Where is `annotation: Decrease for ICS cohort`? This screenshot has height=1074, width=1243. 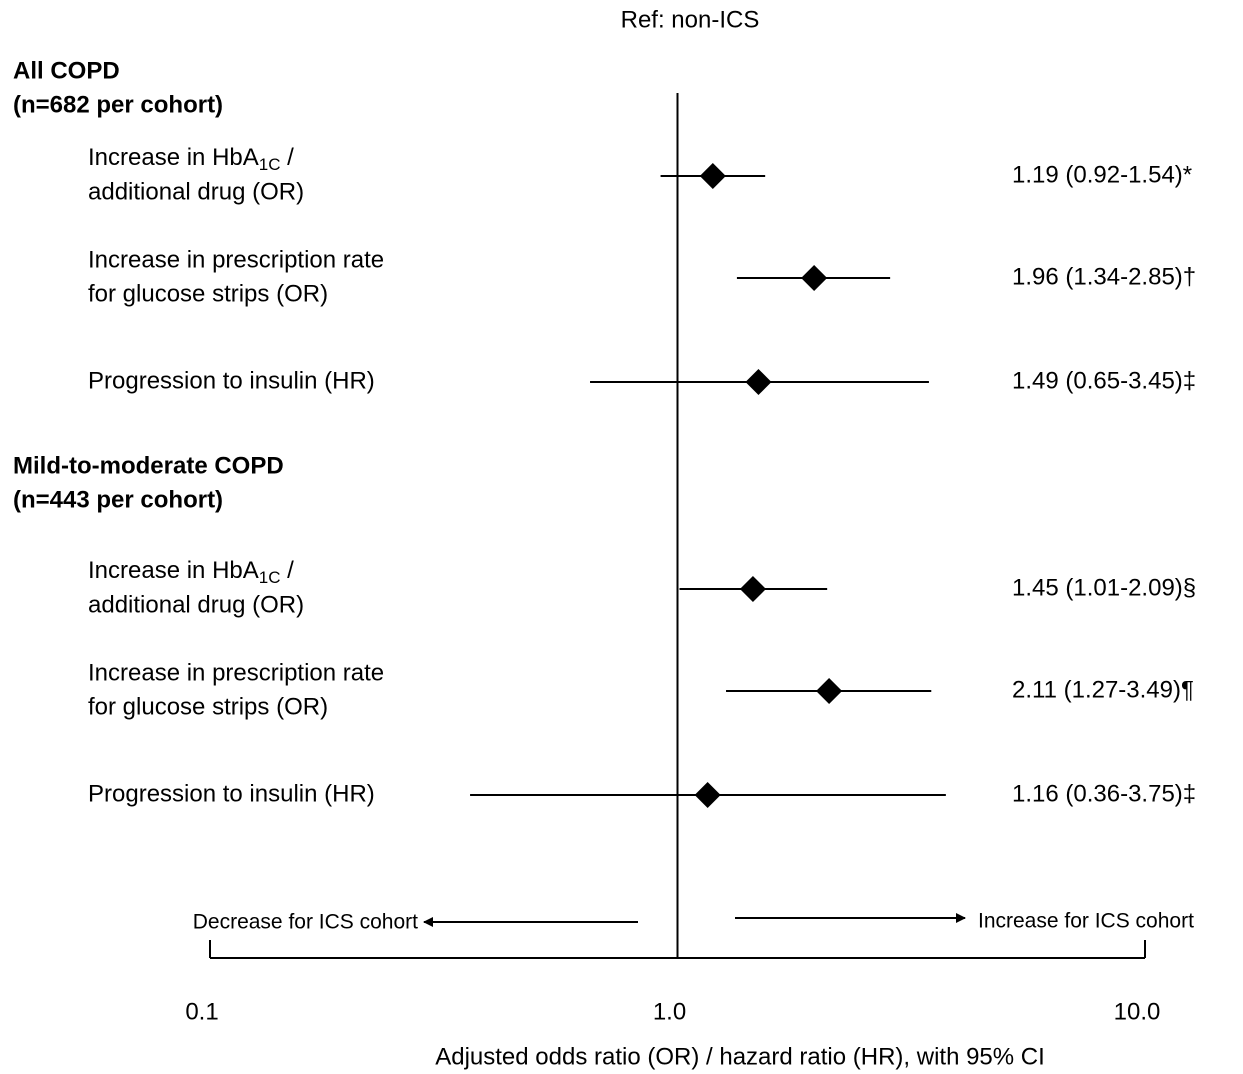 annotation: Decrease for ICS cohort is located at coordinates (305, 922).